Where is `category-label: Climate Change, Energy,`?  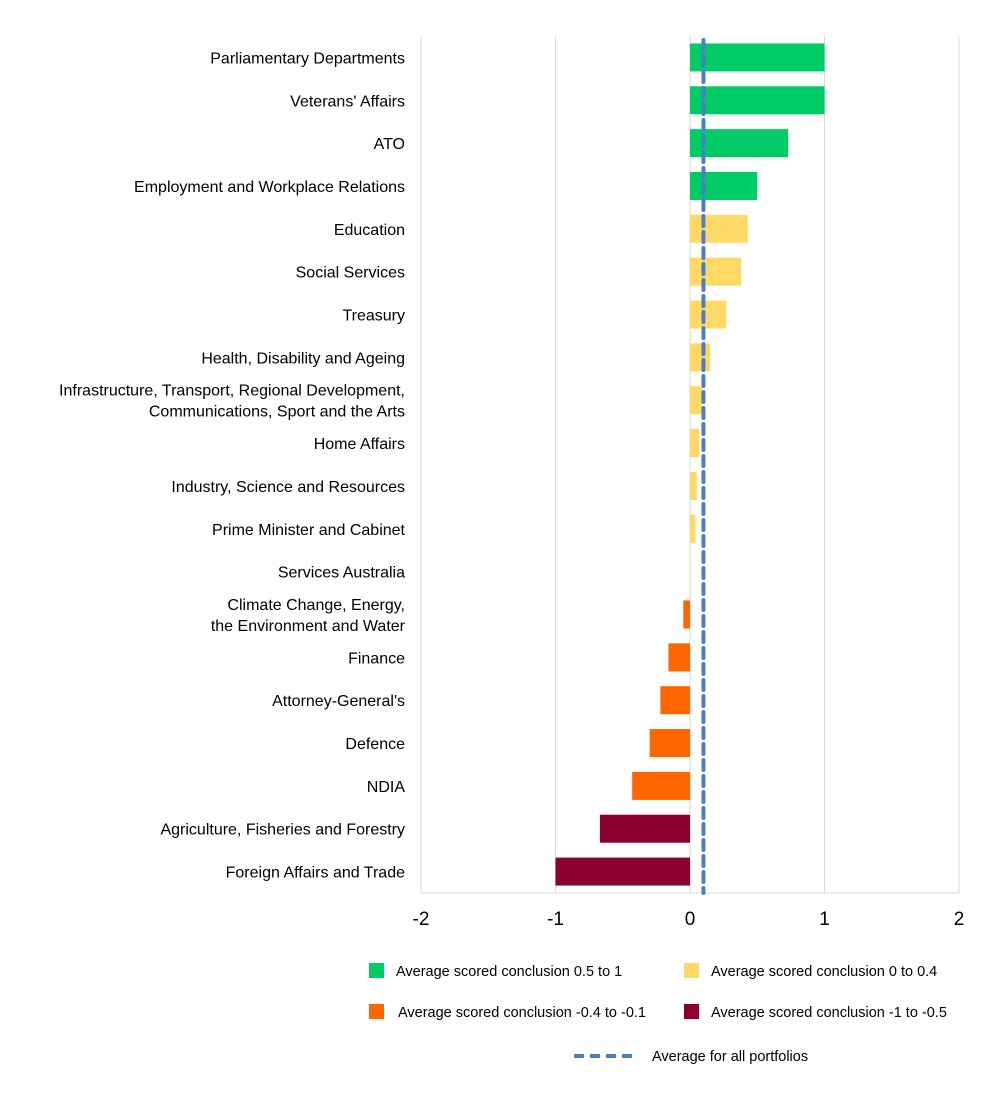 category-label: Climate Change, Energy, is located at coordinates (316, 605).